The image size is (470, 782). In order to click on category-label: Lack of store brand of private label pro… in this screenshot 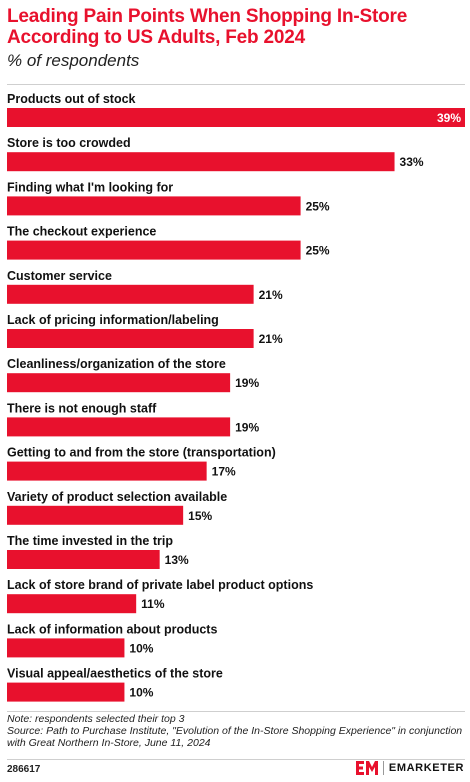, I will do `click(160, 585)`.